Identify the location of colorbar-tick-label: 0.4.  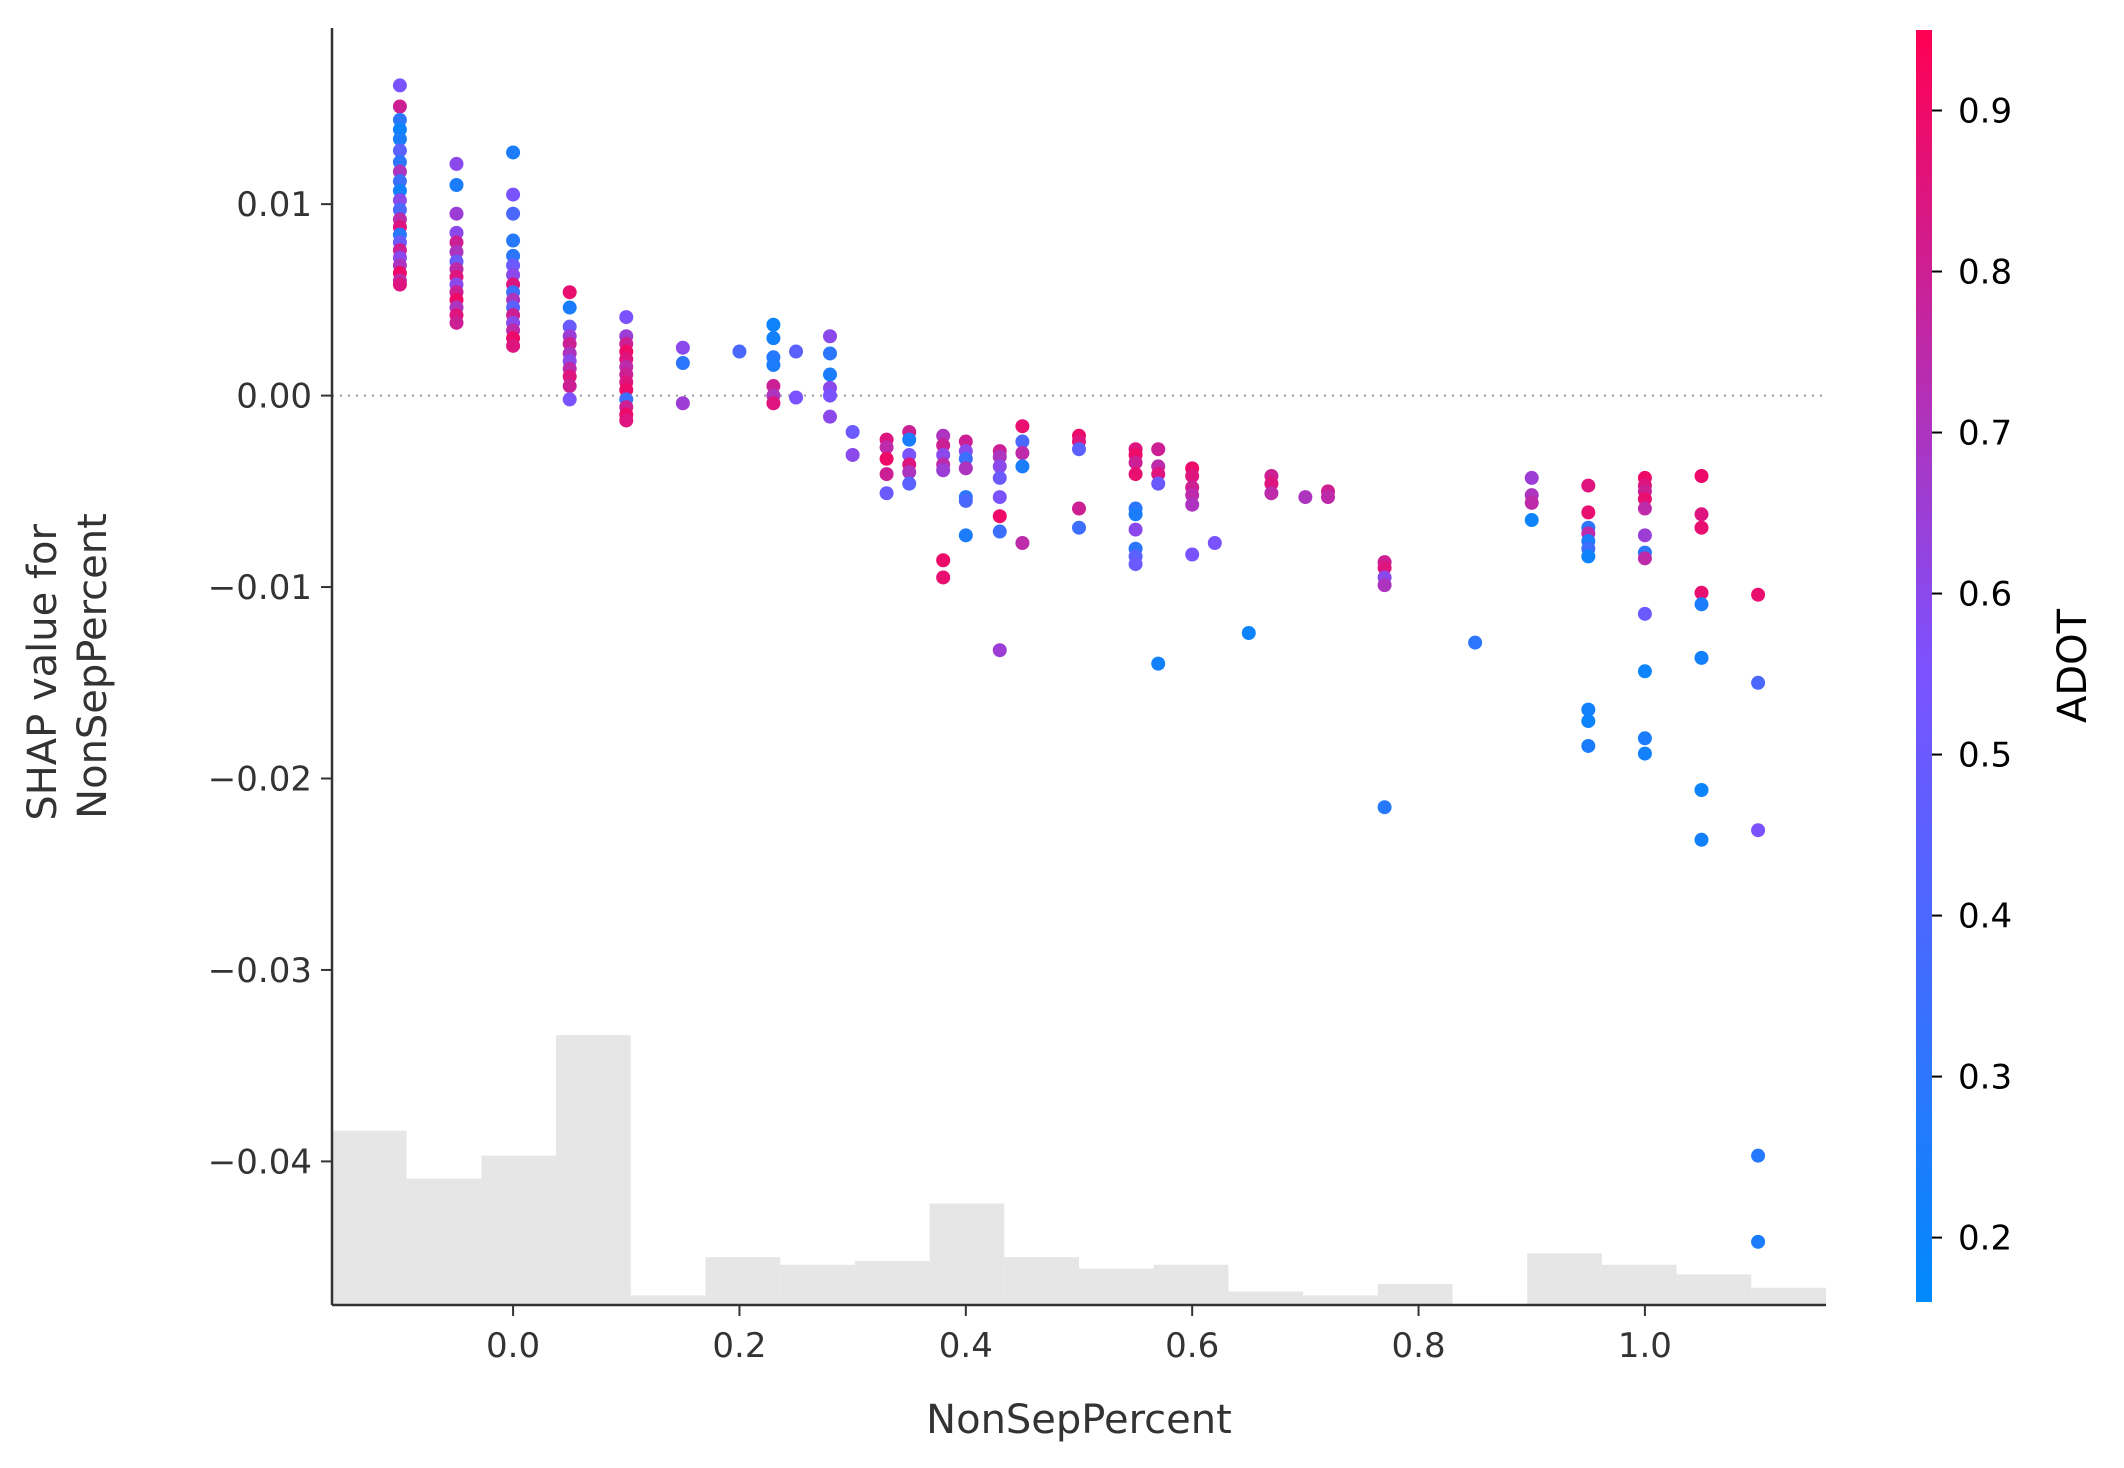
(1985, 917).